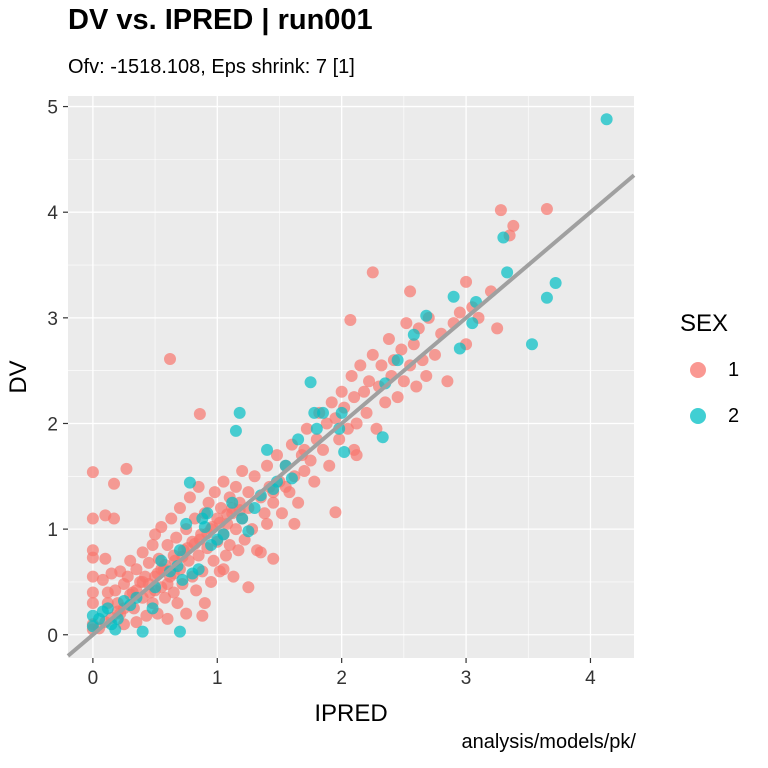  I want to click on legend-label-2: 2, so click(734, 415).